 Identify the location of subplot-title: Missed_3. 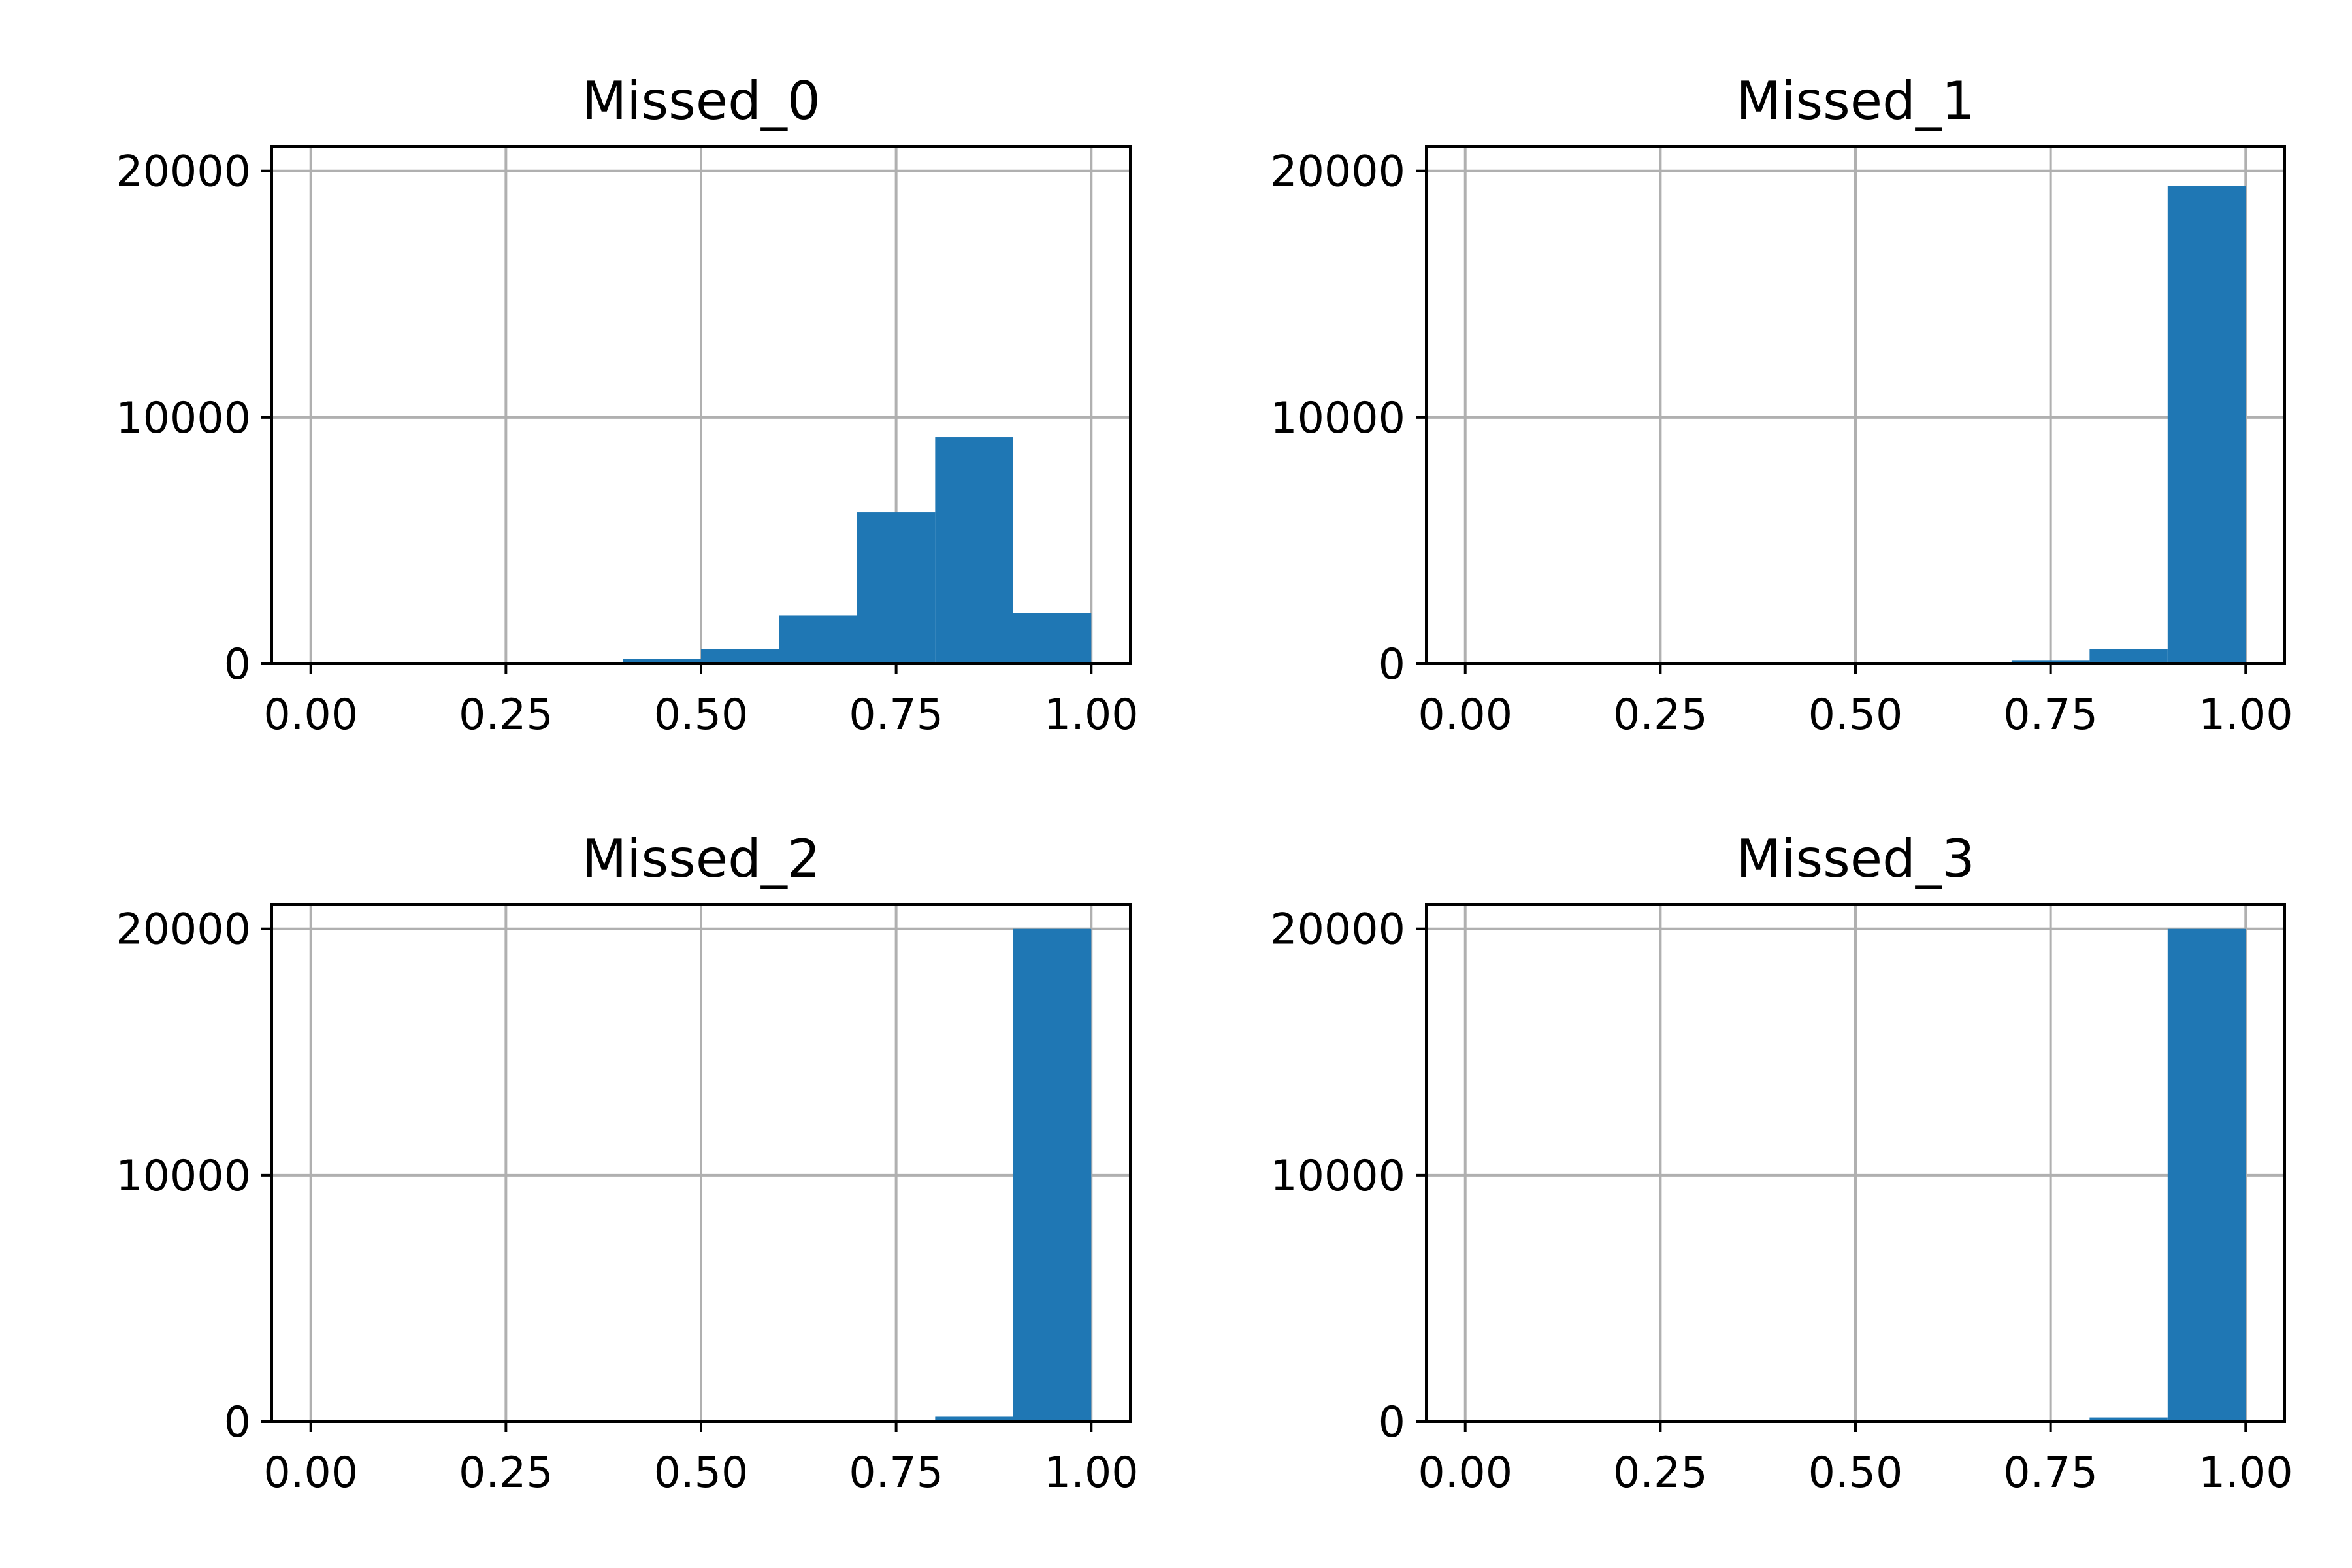
(1855, 858).